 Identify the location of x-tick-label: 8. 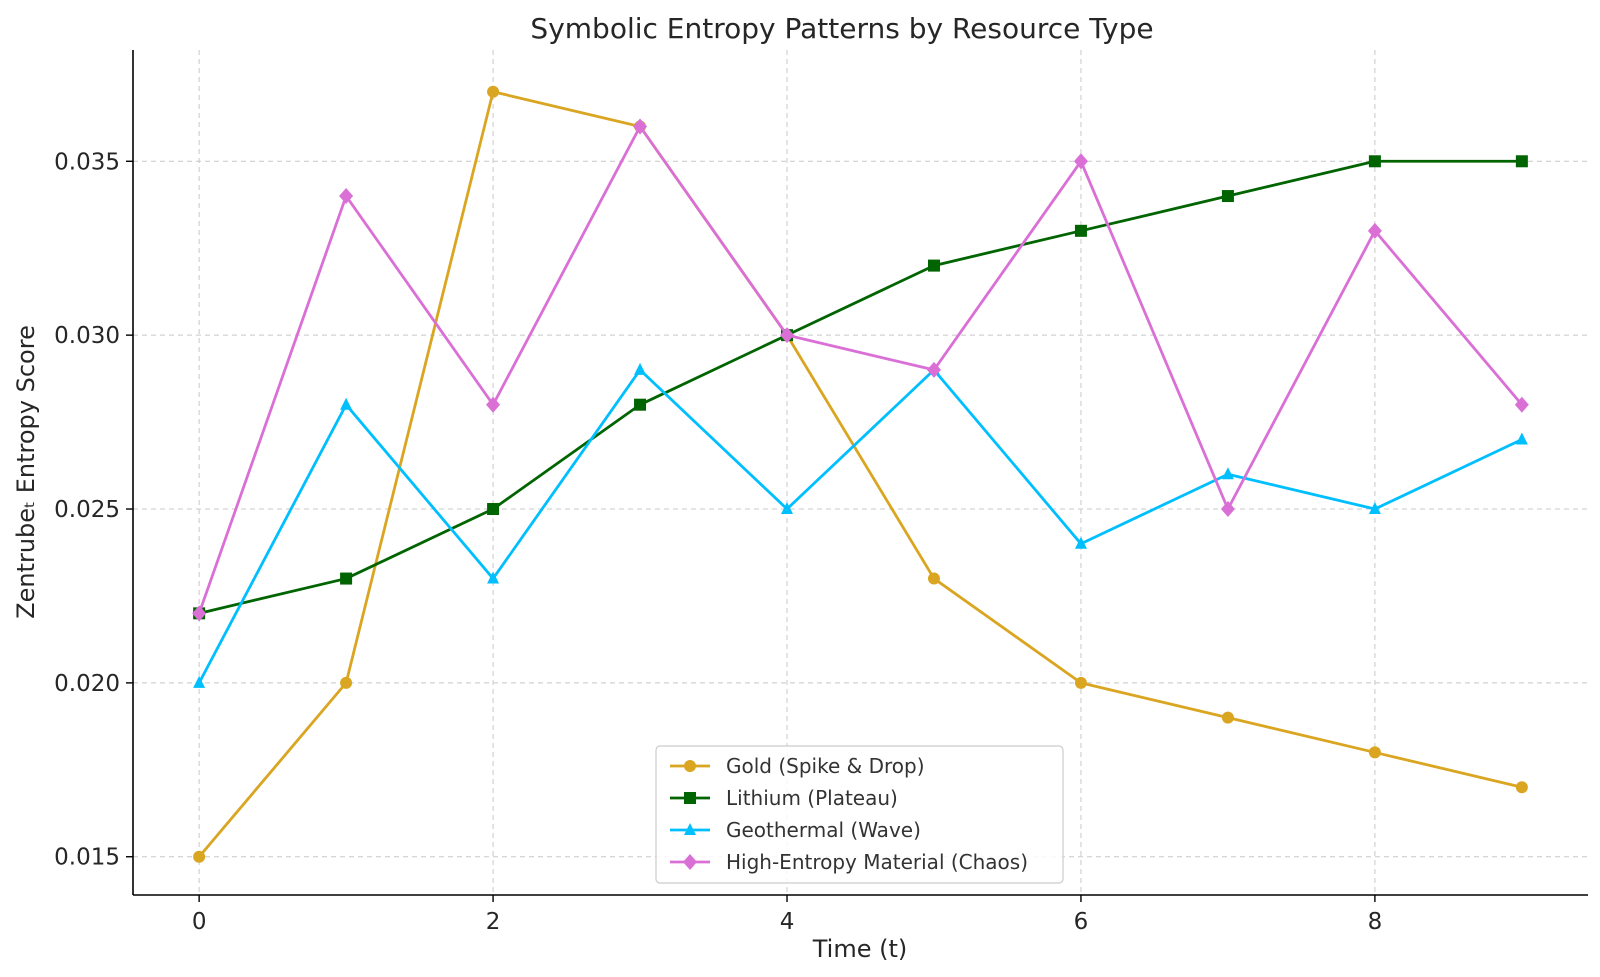
(1375, 922).